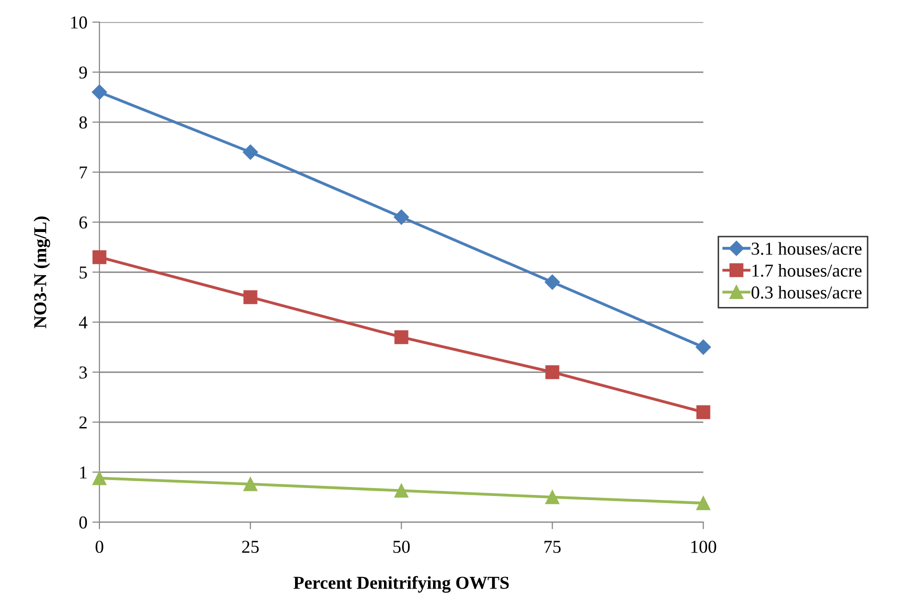  What do you see at coordinates (807, 248) in the screenshot?
I see `legend-label: 3.1 houses/acre` at bounding box center [807, 248].